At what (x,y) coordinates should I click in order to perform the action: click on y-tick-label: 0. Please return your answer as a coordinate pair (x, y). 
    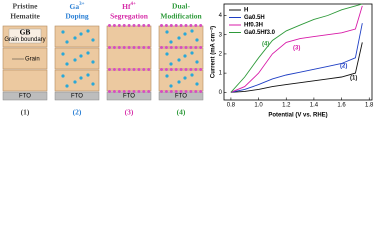
    Looking at the image, I should click on (221, 93).